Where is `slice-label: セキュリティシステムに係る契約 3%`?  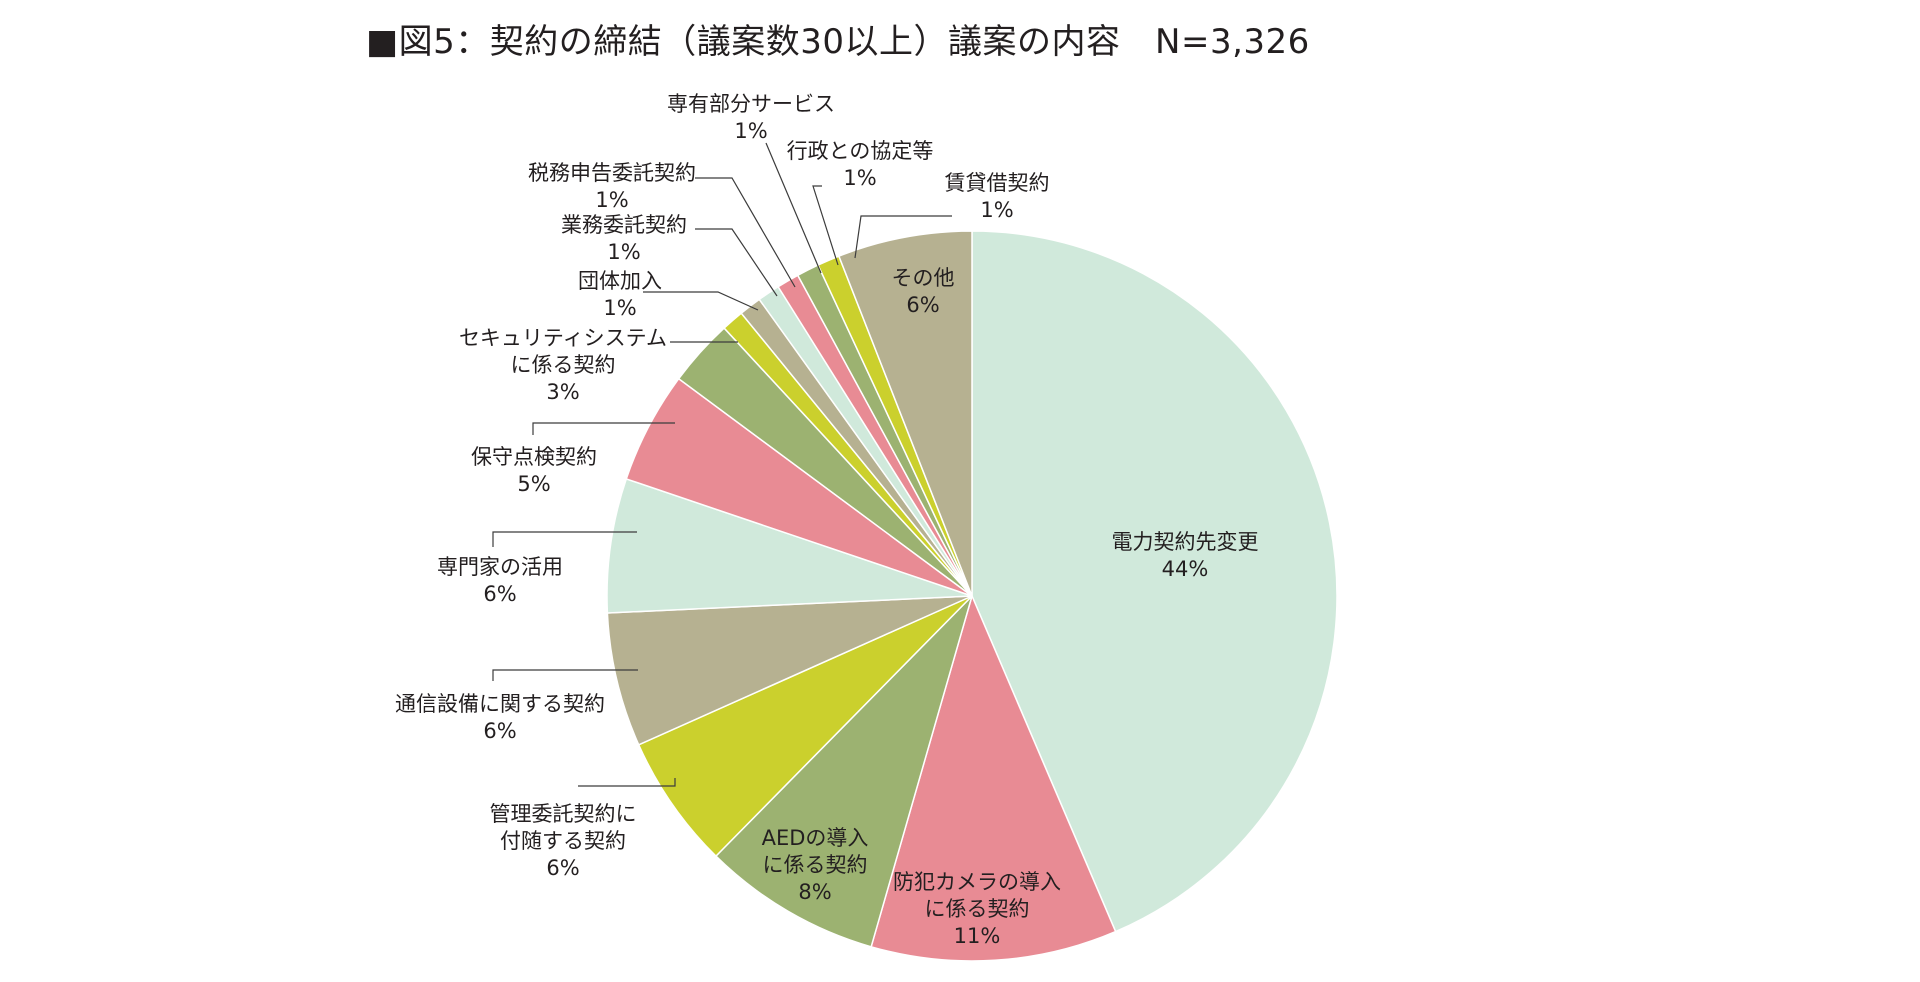
slice-label: セキュリティシステムに係る契約 3% is located at coordinates (563, 365).